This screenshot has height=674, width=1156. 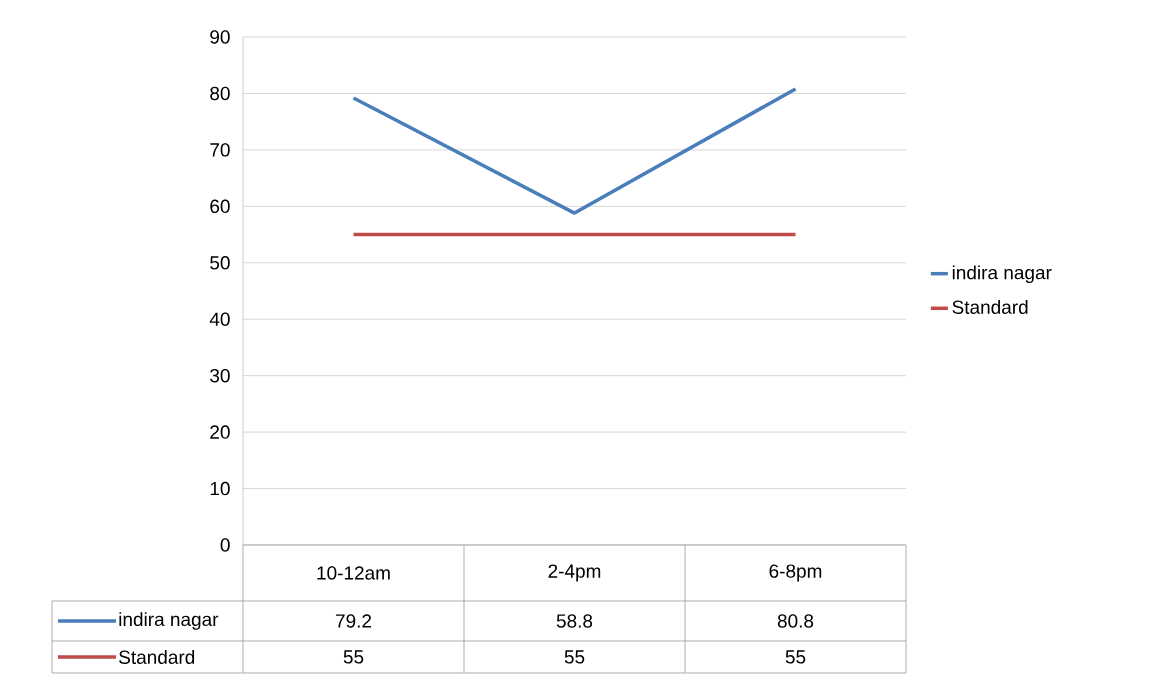 What do you see at coordinates (353, 573) in the screenshot?
I see `x-tick-label: 10-12am` at bounding box center [353, 573].